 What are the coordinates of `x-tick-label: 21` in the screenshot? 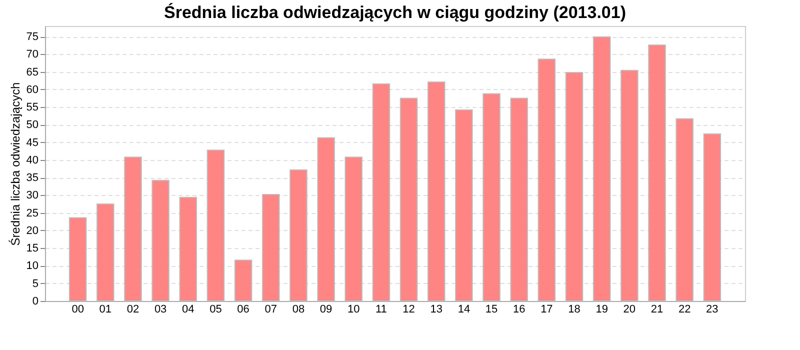 It's located at (657, 310).